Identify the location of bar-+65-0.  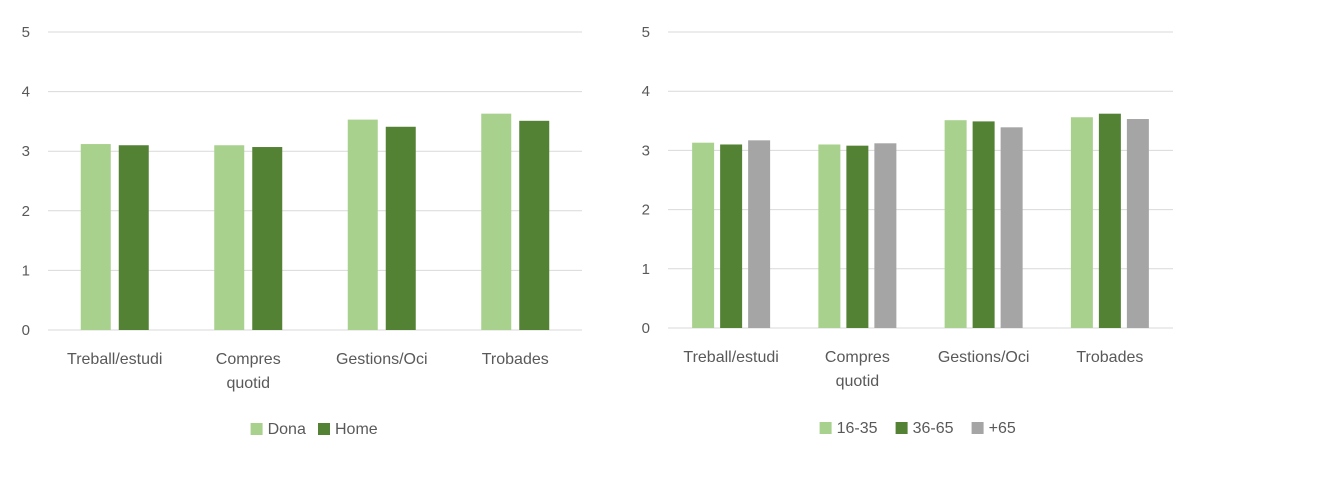
(759, 234).